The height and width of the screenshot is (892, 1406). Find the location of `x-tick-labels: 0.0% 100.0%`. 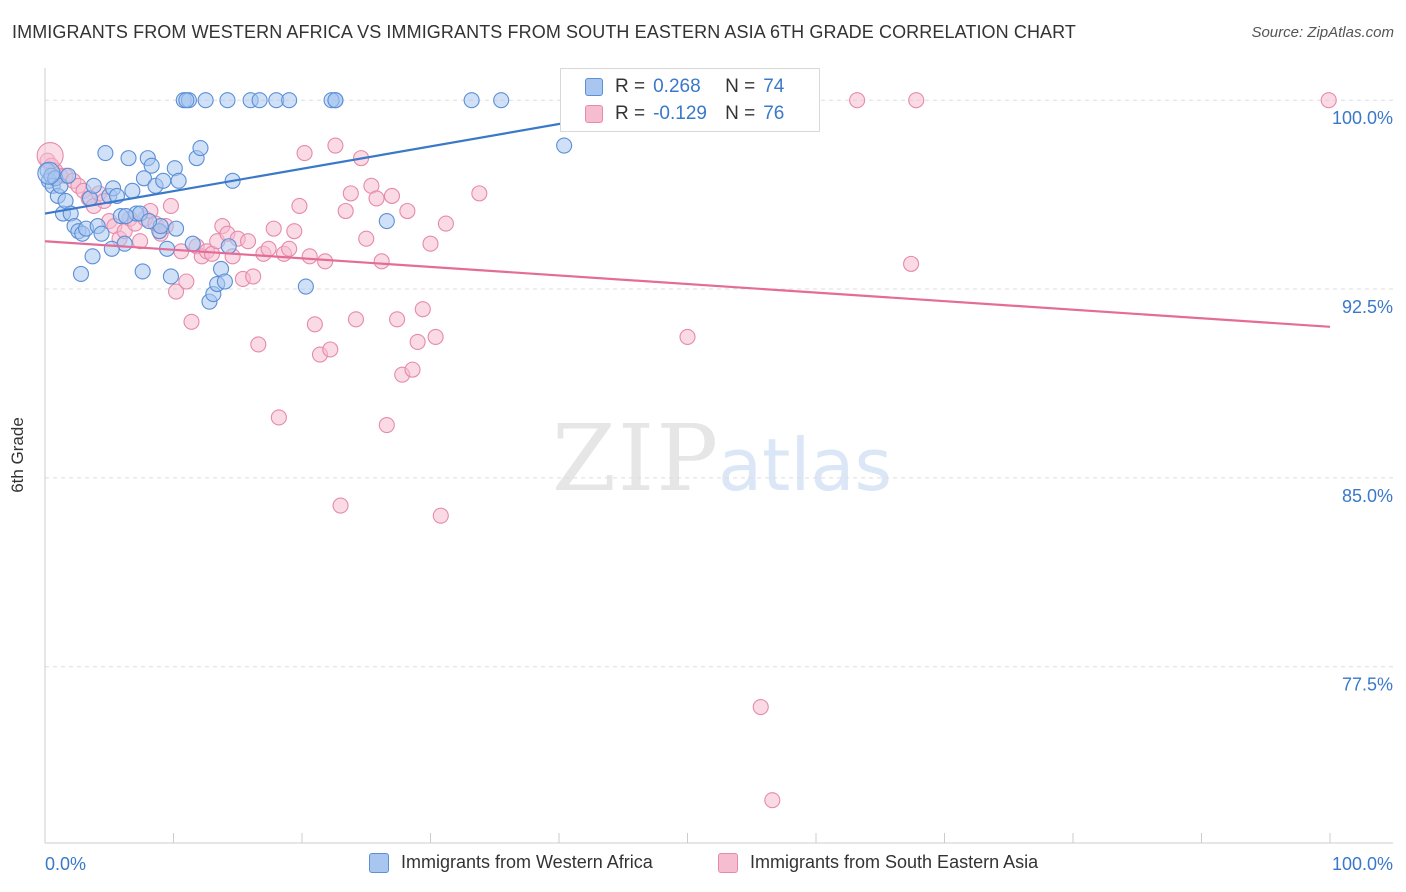

x-tick-labels: 0.0% 100.0% is located at coordinates (719, 864).